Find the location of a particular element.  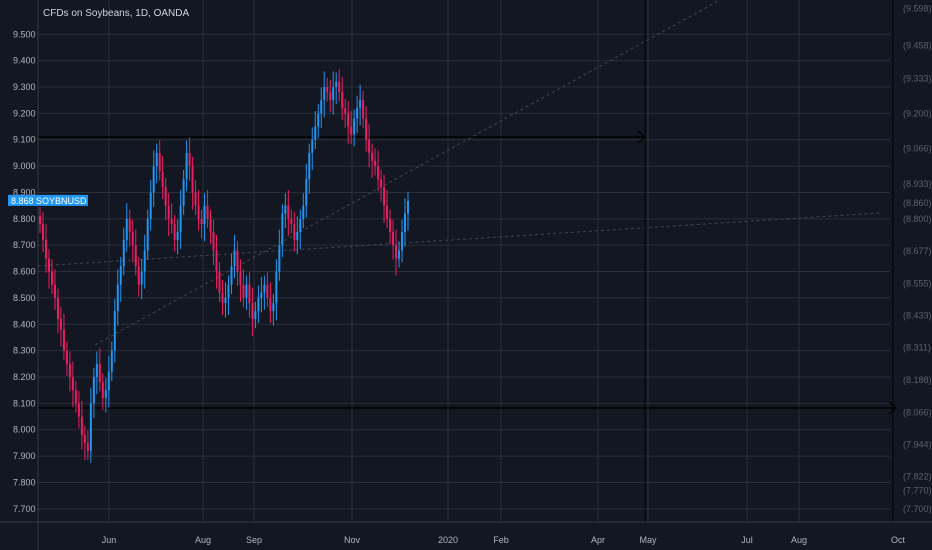

x-tick-label: 2020 is located at coordinates (448, 540).